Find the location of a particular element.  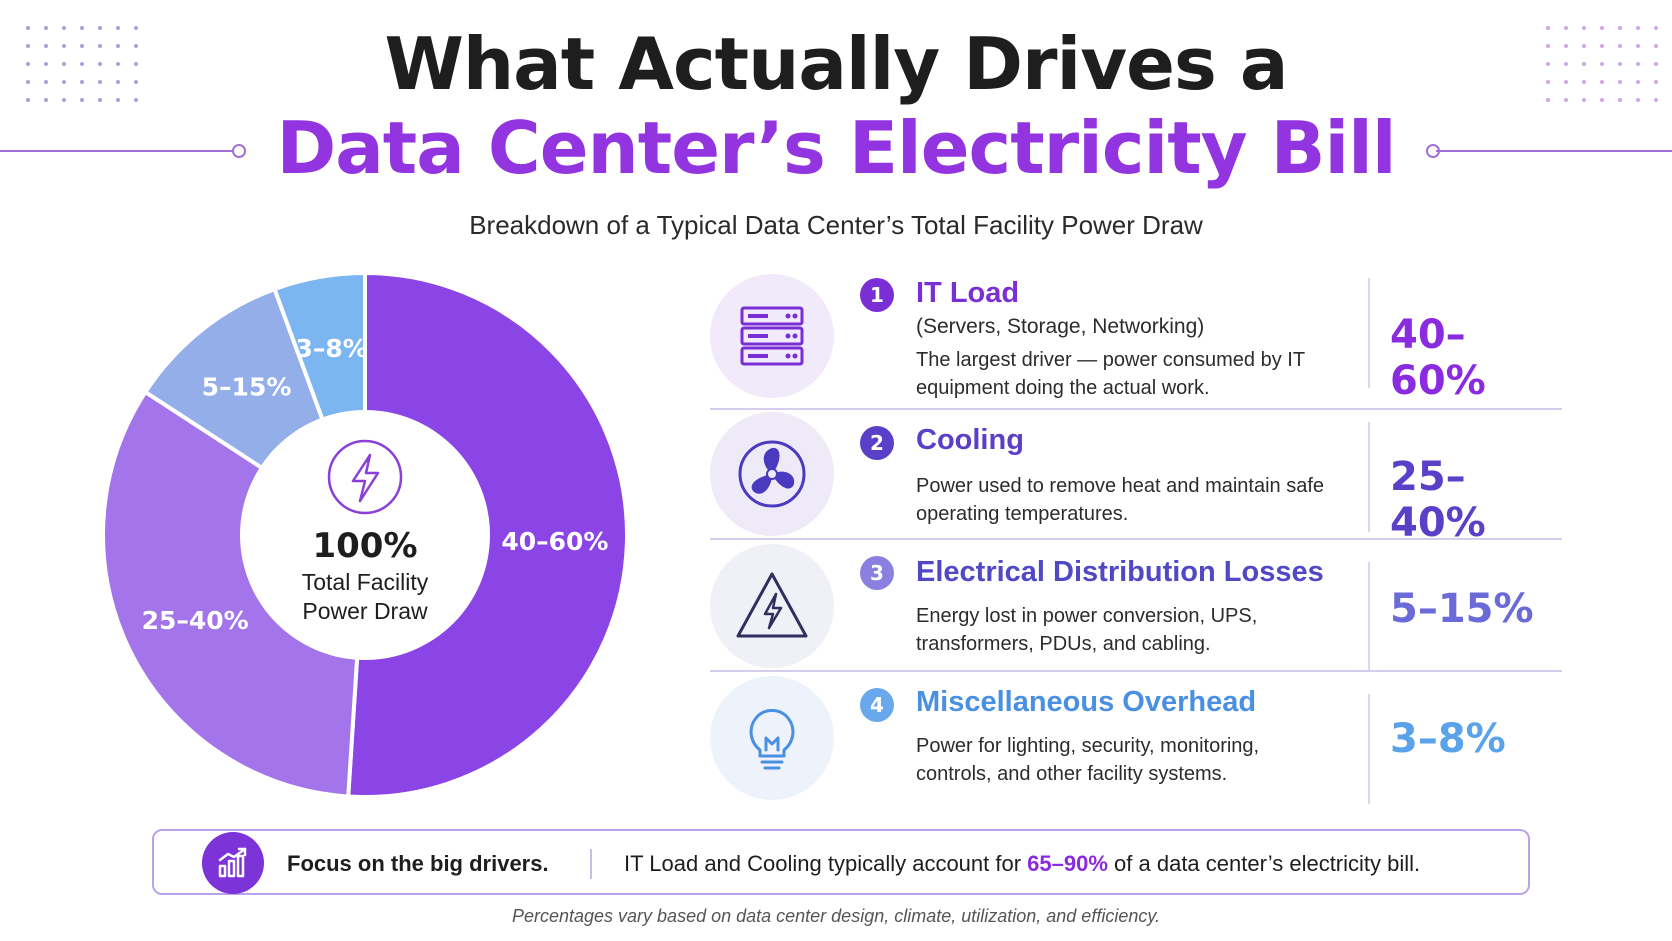

center-value: 100% is located at coordinates (364, 546).